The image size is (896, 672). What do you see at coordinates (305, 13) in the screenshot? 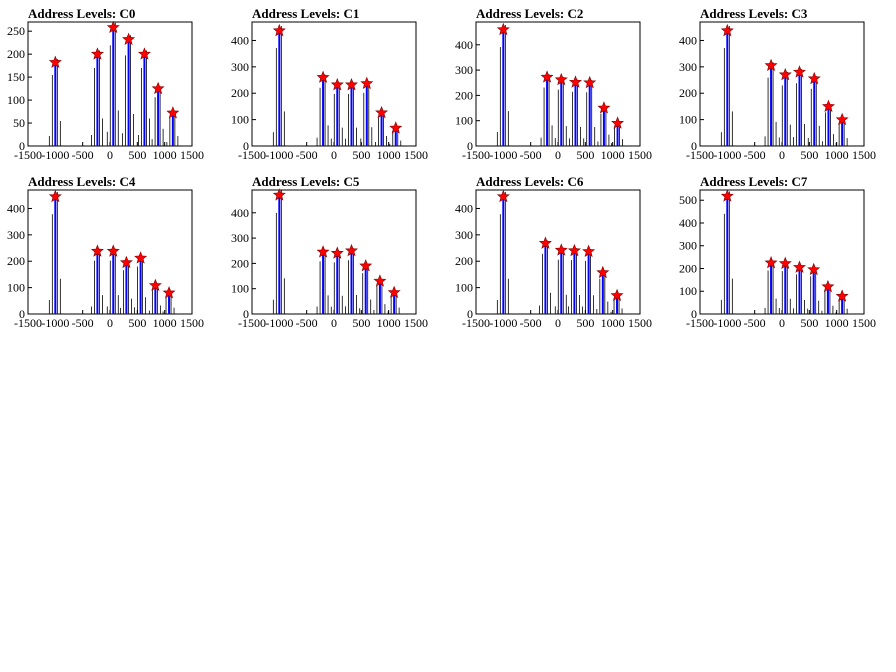
I see `chart-title: Address Levels: C1` at bounding box center [305, 13].